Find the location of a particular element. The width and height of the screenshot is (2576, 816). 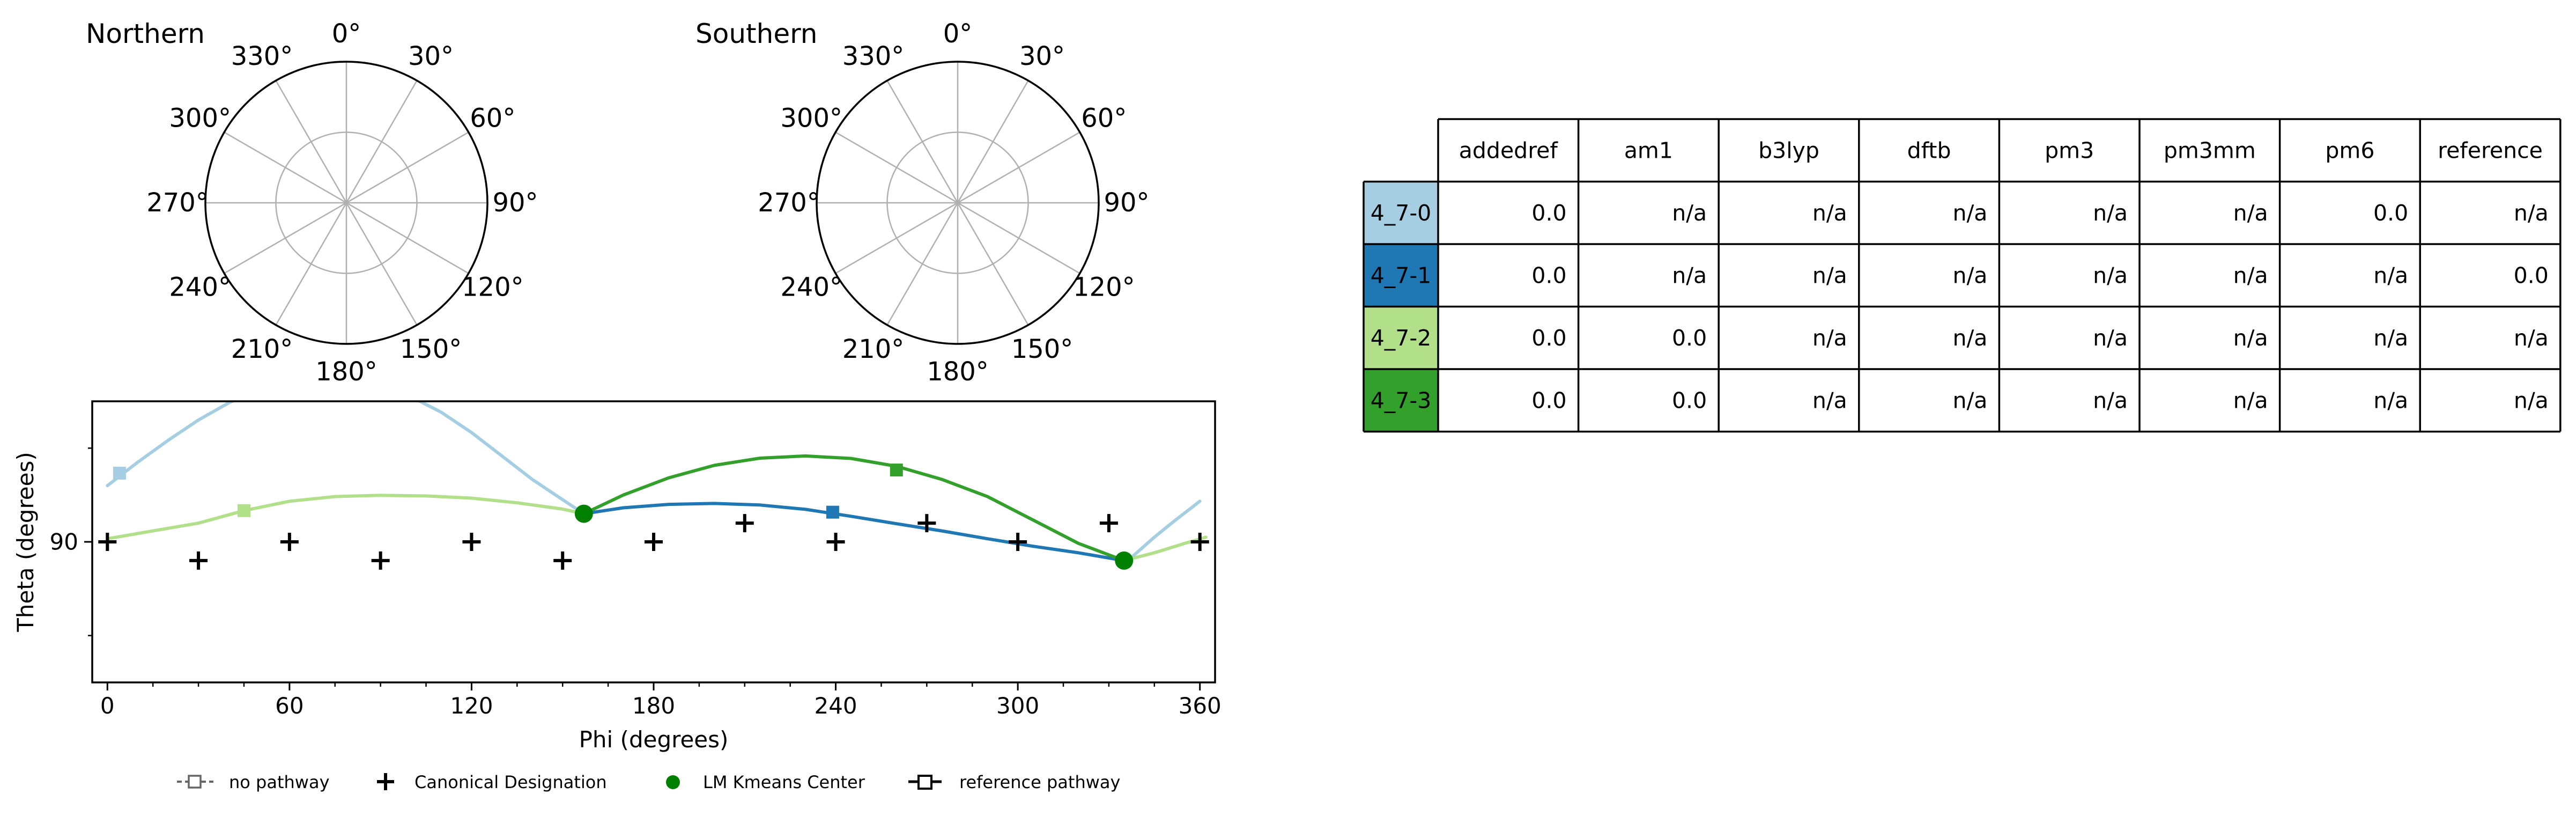

legend-label-no-pathway: no pathway is located at coordinates (279, 782).